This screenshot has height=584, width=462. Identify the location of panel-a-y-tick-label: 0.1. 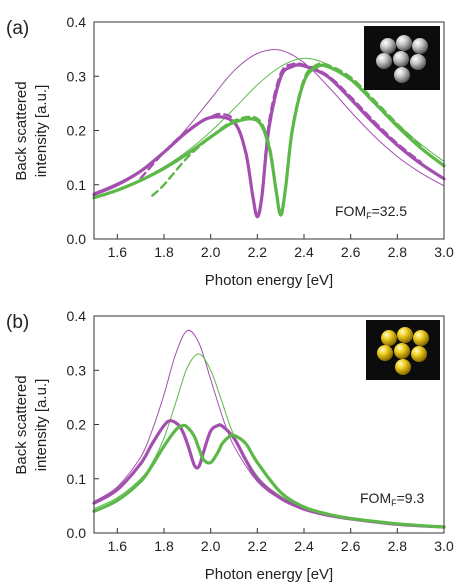
(77, 185).